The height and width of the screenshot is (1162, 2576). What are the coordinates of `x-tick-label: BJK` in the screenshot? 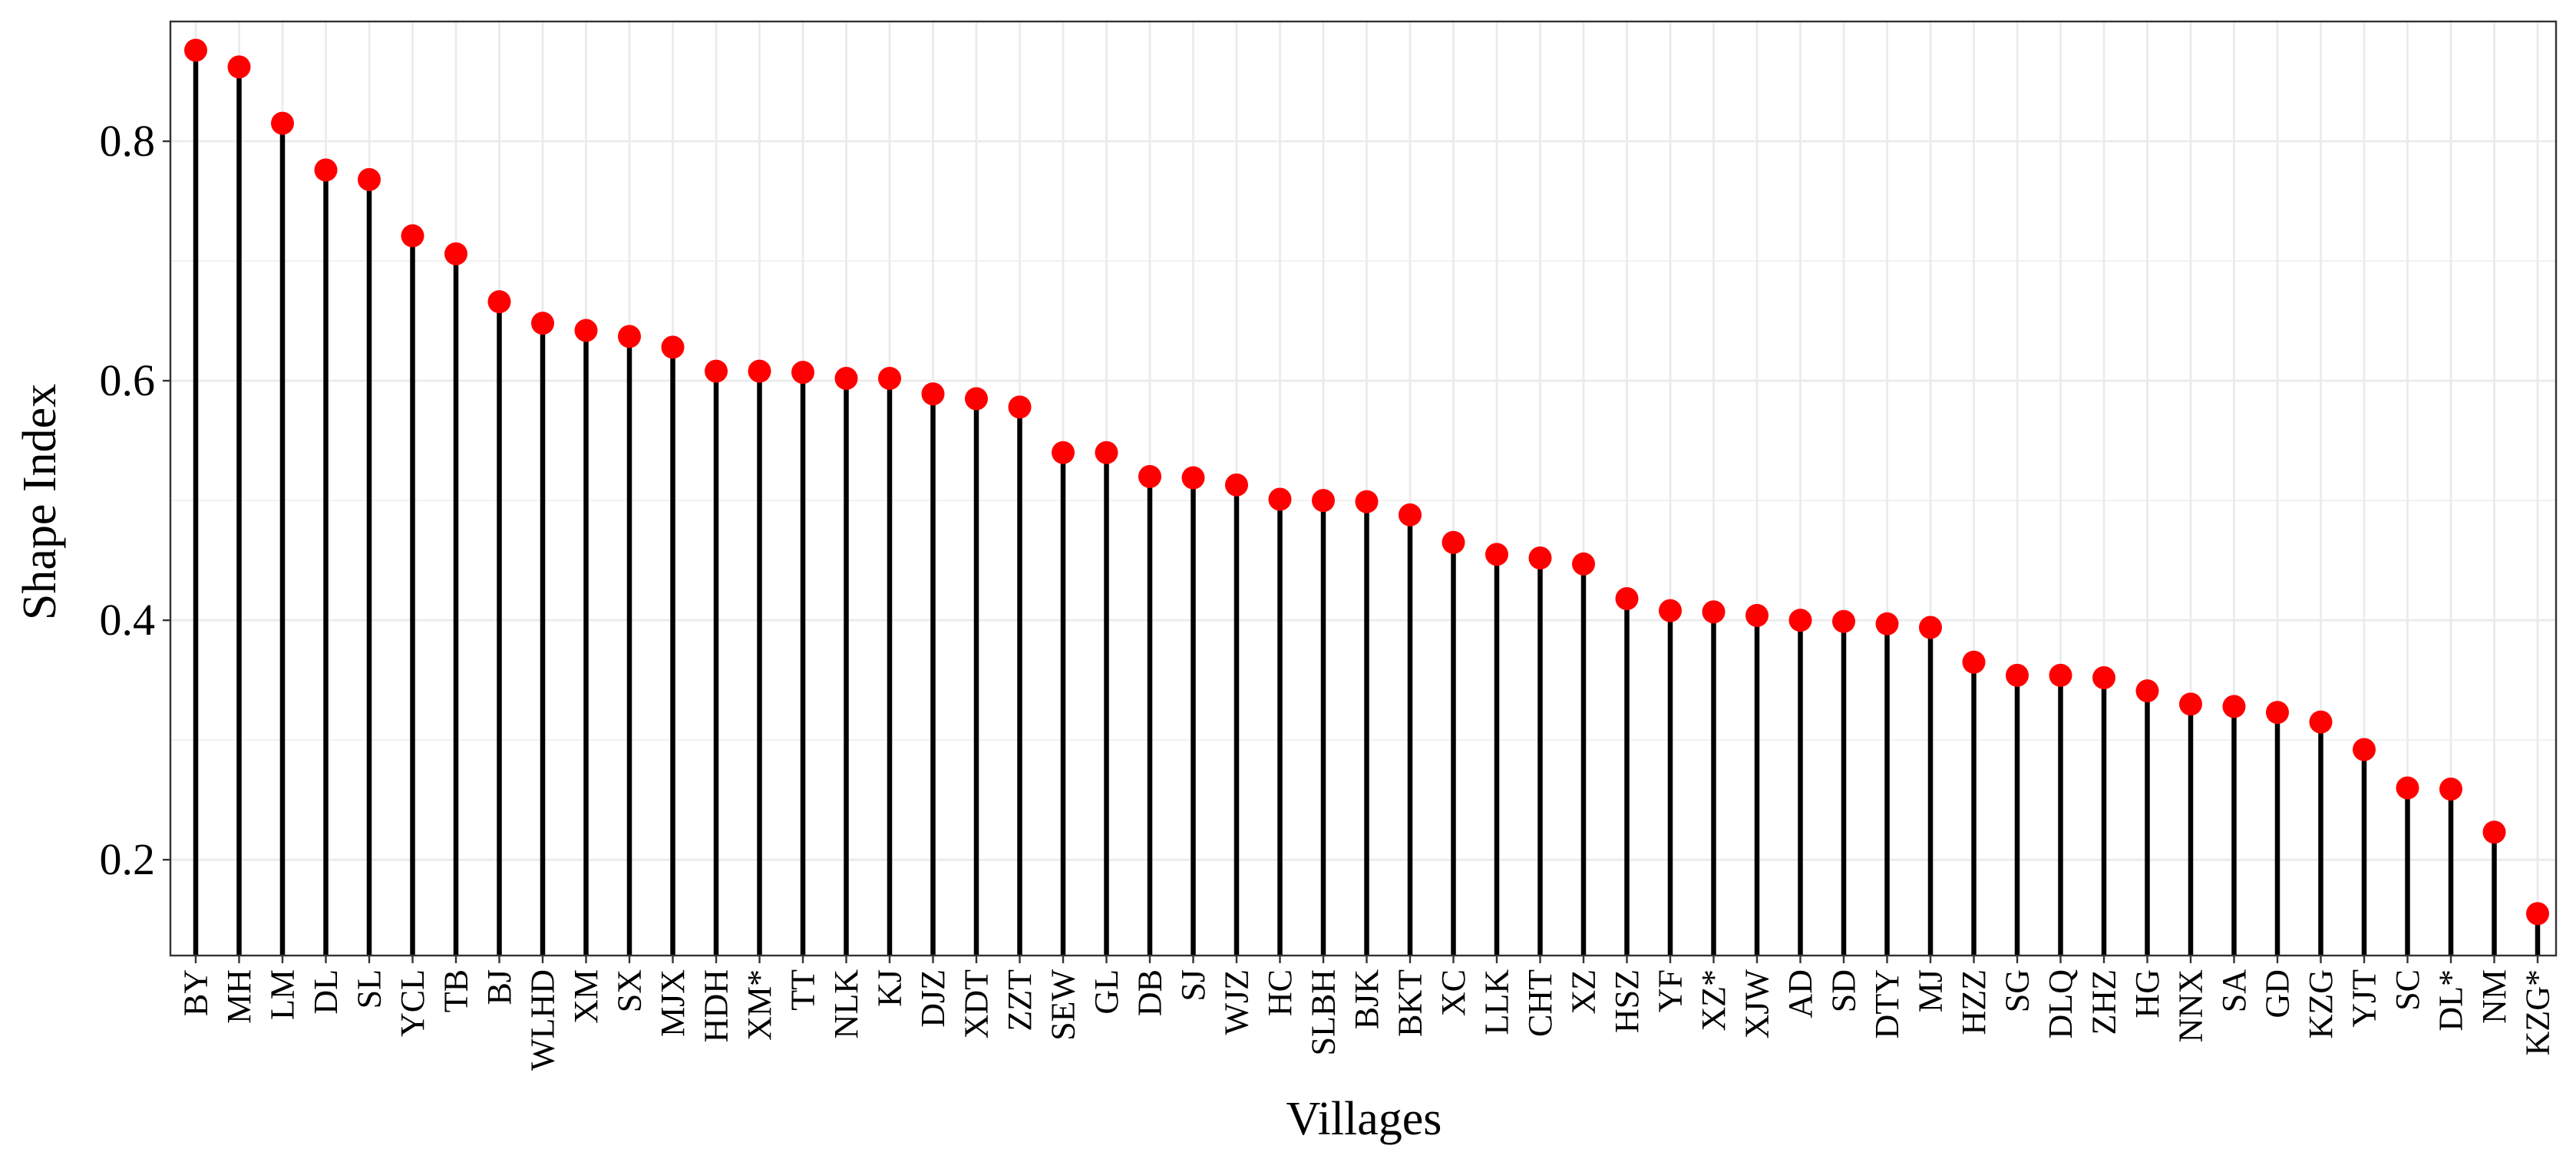 It's located at (1366, 999).